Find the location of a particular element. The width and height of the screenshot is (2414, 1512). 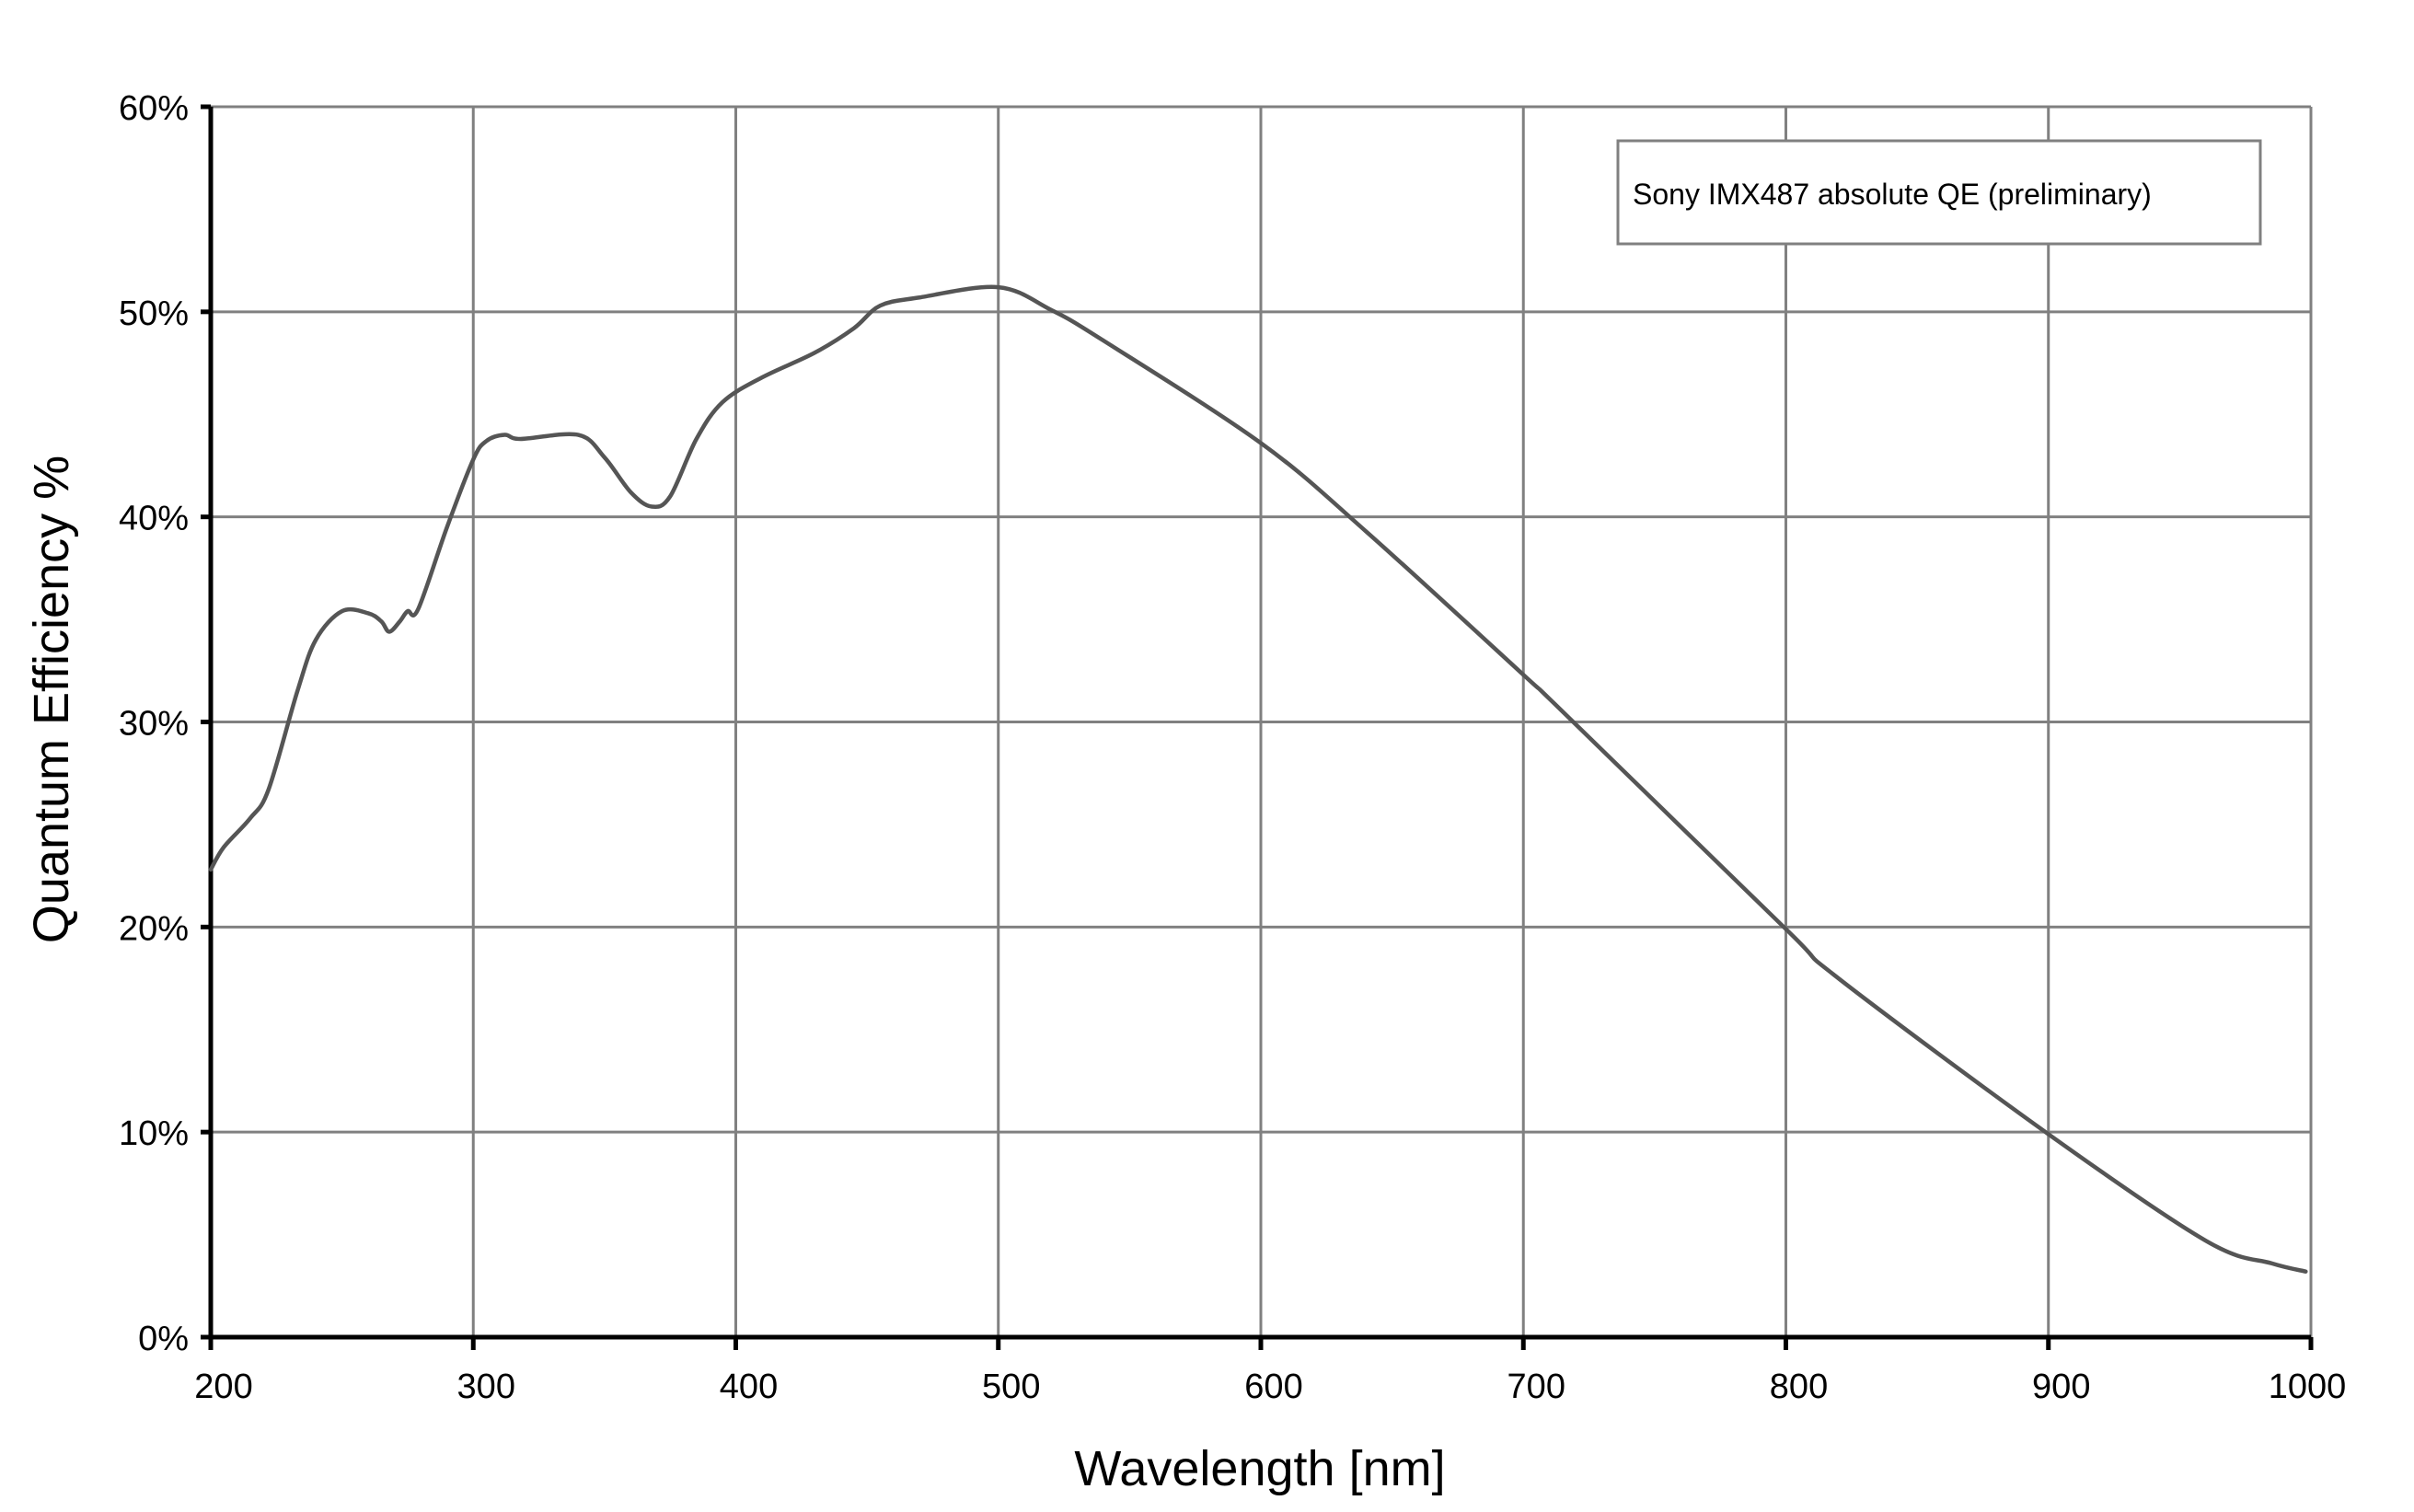

x-tick-label: 600 is located at coordinates (1273, 1387).